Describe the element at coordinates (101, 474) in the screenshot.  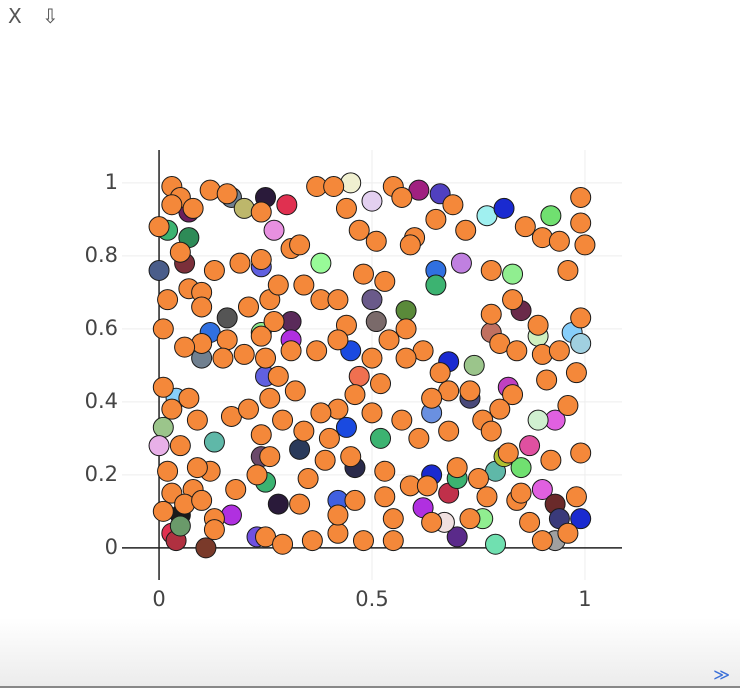
I see `y-tick-label: 0.2` at that location.